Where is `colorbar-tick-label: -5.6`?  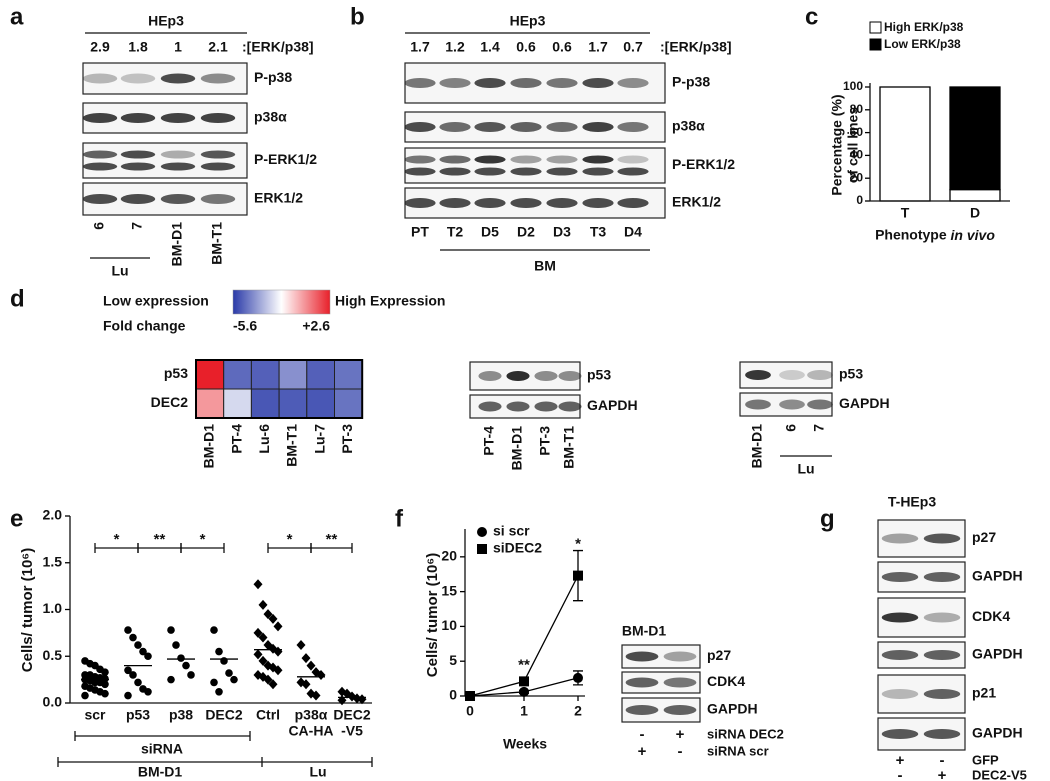
colorbar-tick-label: -5.6 is located at coordinates (245, 326).